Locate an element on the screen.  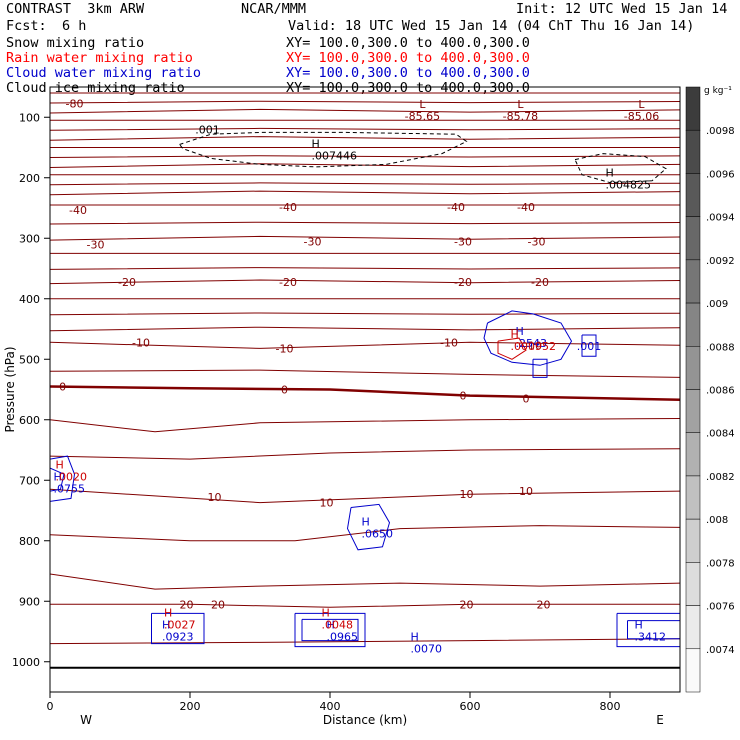
temperature-low-value: -85.06 is located at coordinates (641, 116).